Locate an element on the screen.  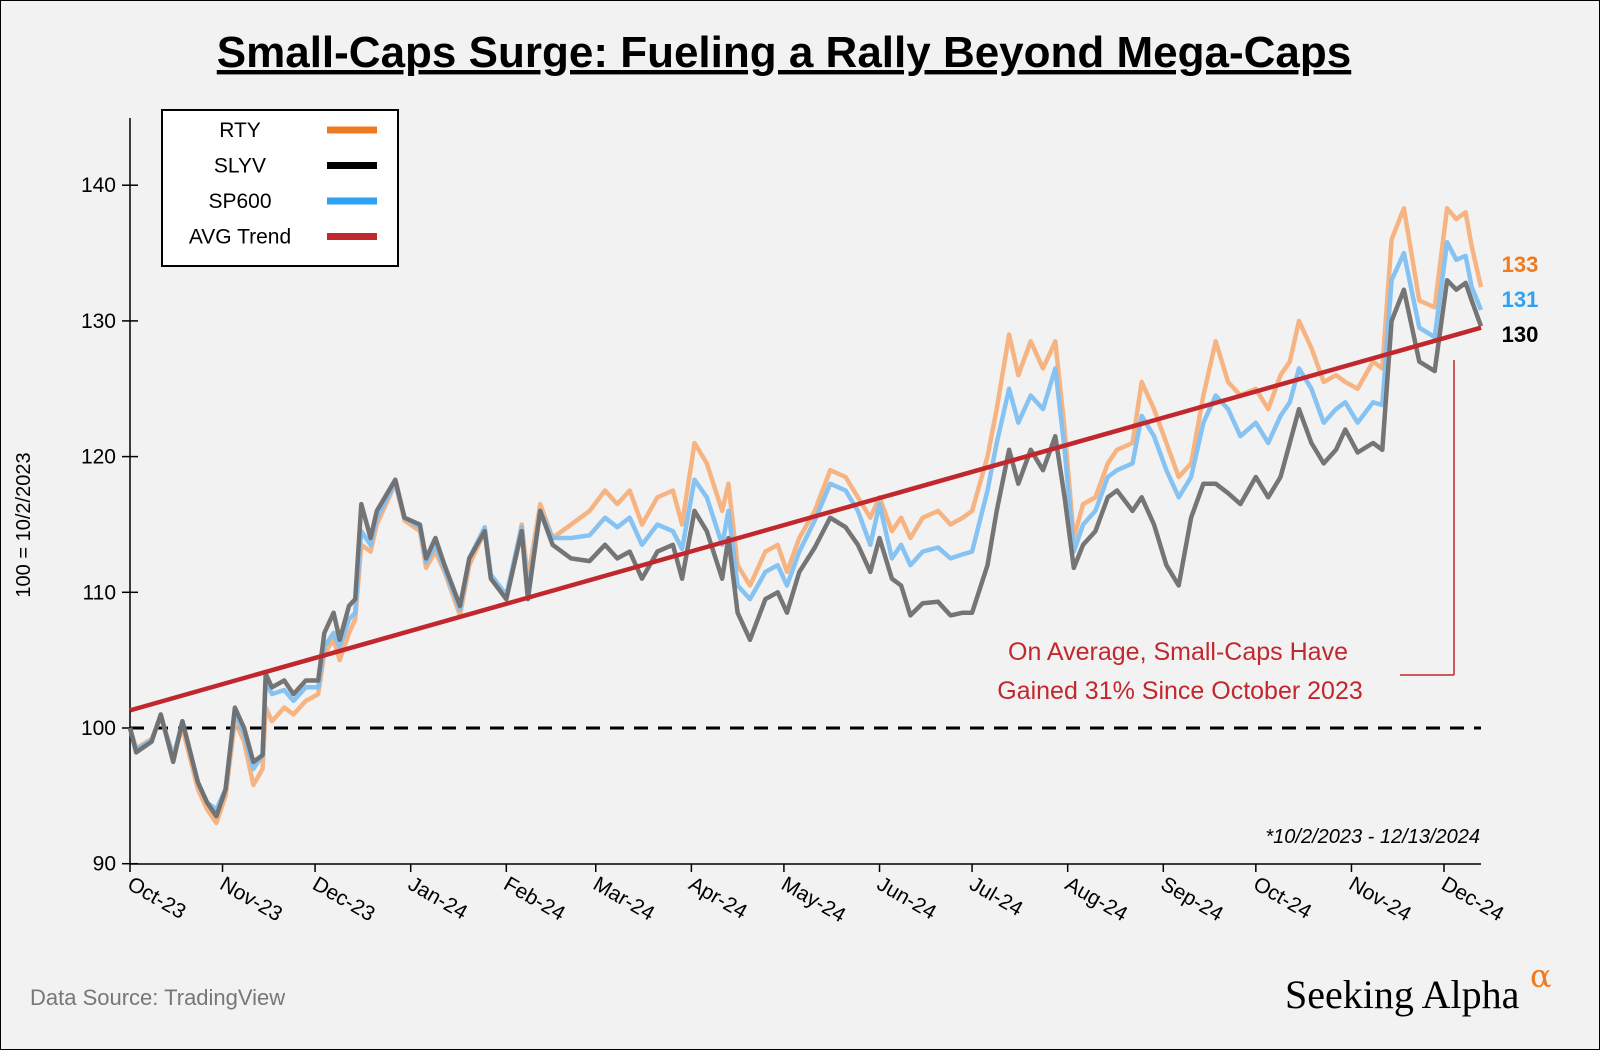
y-axis-label: 100 = 10/2/2023 is located at coordinates (24, 524).